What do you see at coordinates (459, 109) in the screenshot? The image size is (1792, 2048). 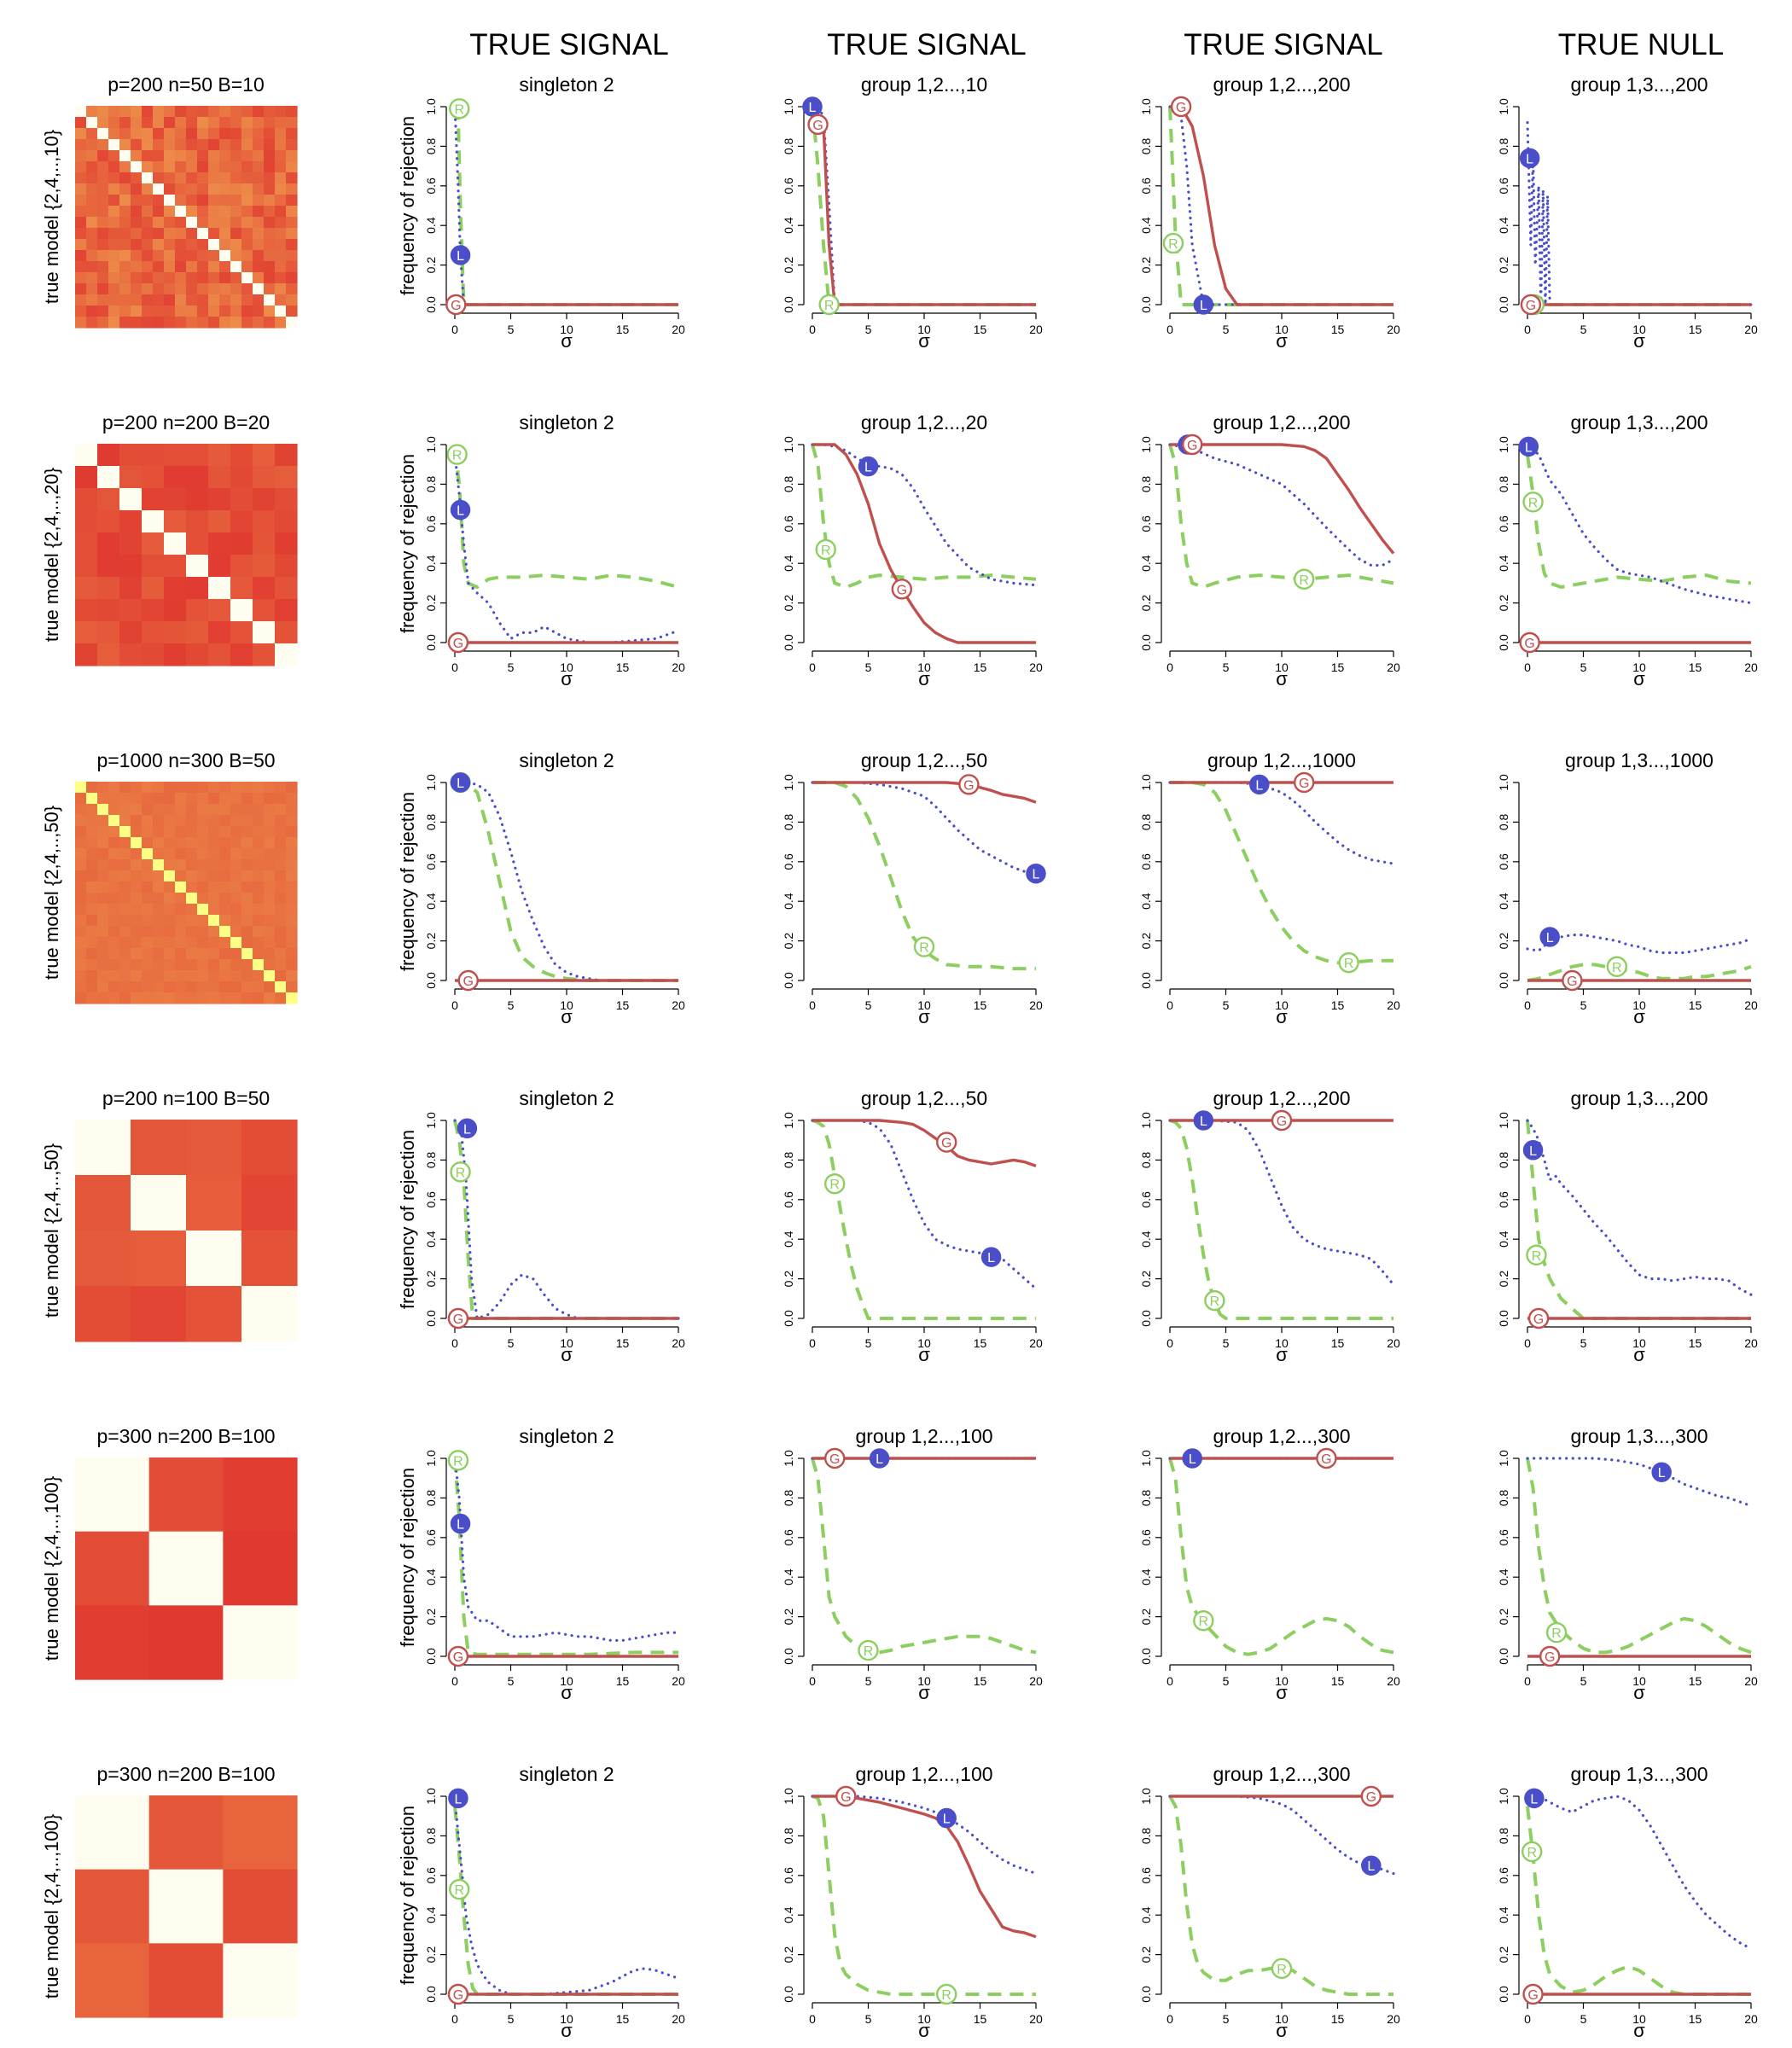 I see `series-marker-label: R` at bounding box center [459, 109].